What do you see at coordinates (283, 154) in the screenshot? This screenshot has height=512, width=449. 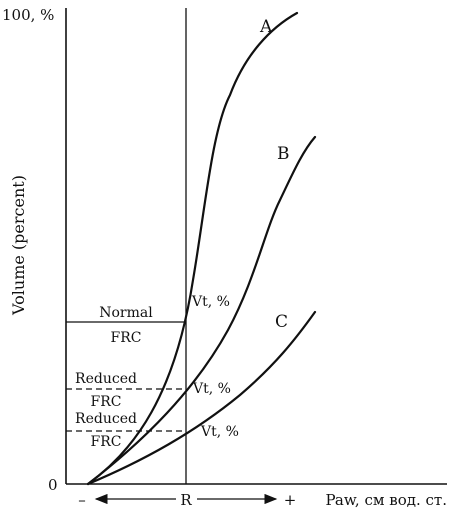 I see `curve-label-b: B` at bounding box center [283, 154].